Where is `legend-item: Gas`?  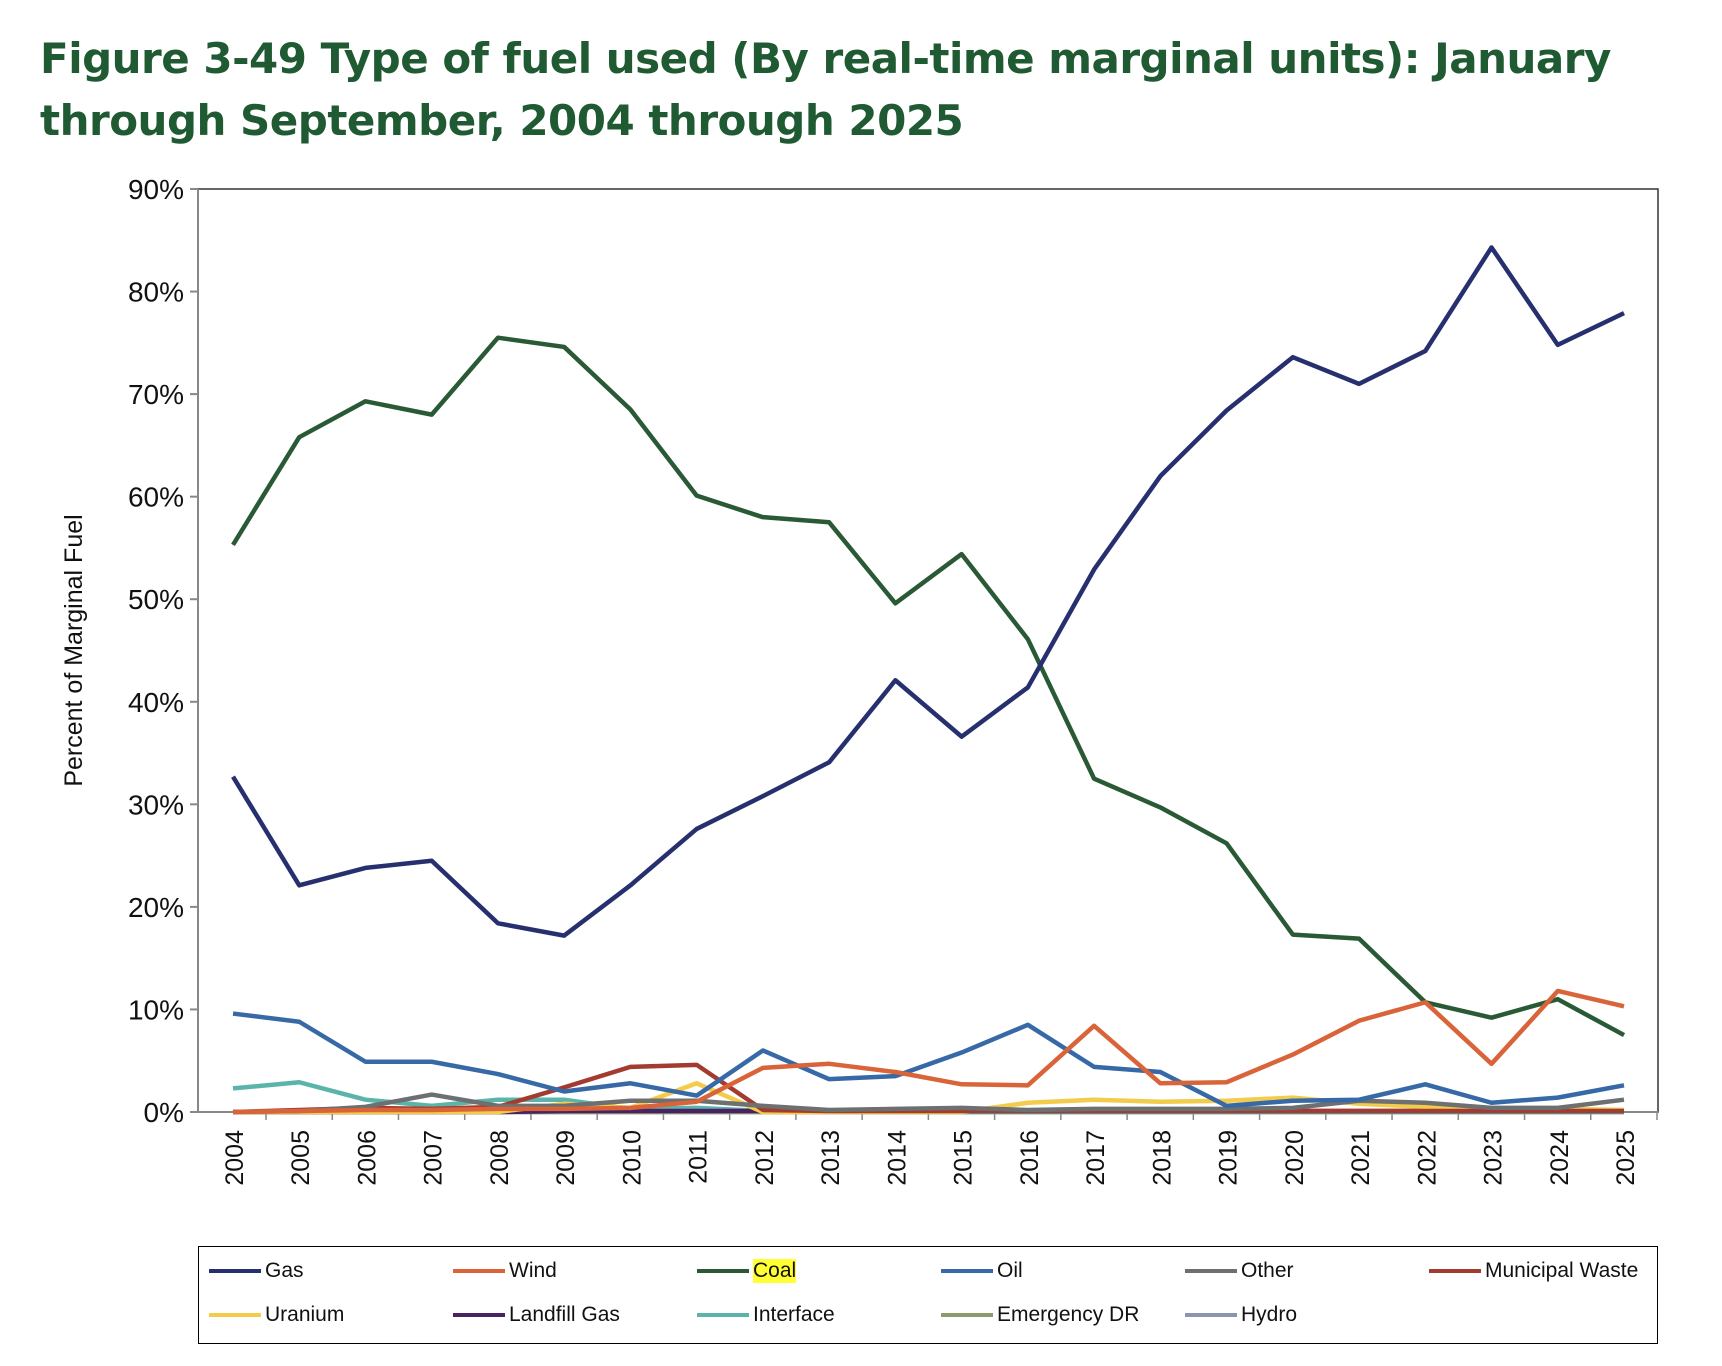
legend-item: Gas is located at coordinates (256, 1271).